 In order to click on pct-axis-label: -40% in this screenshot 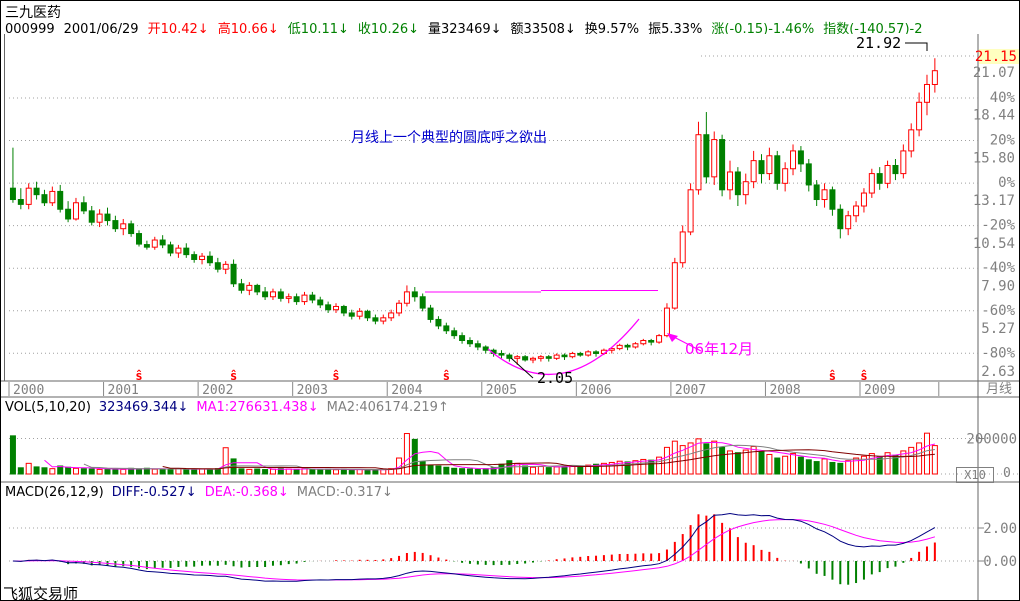, I will do `click(998, 268)`.